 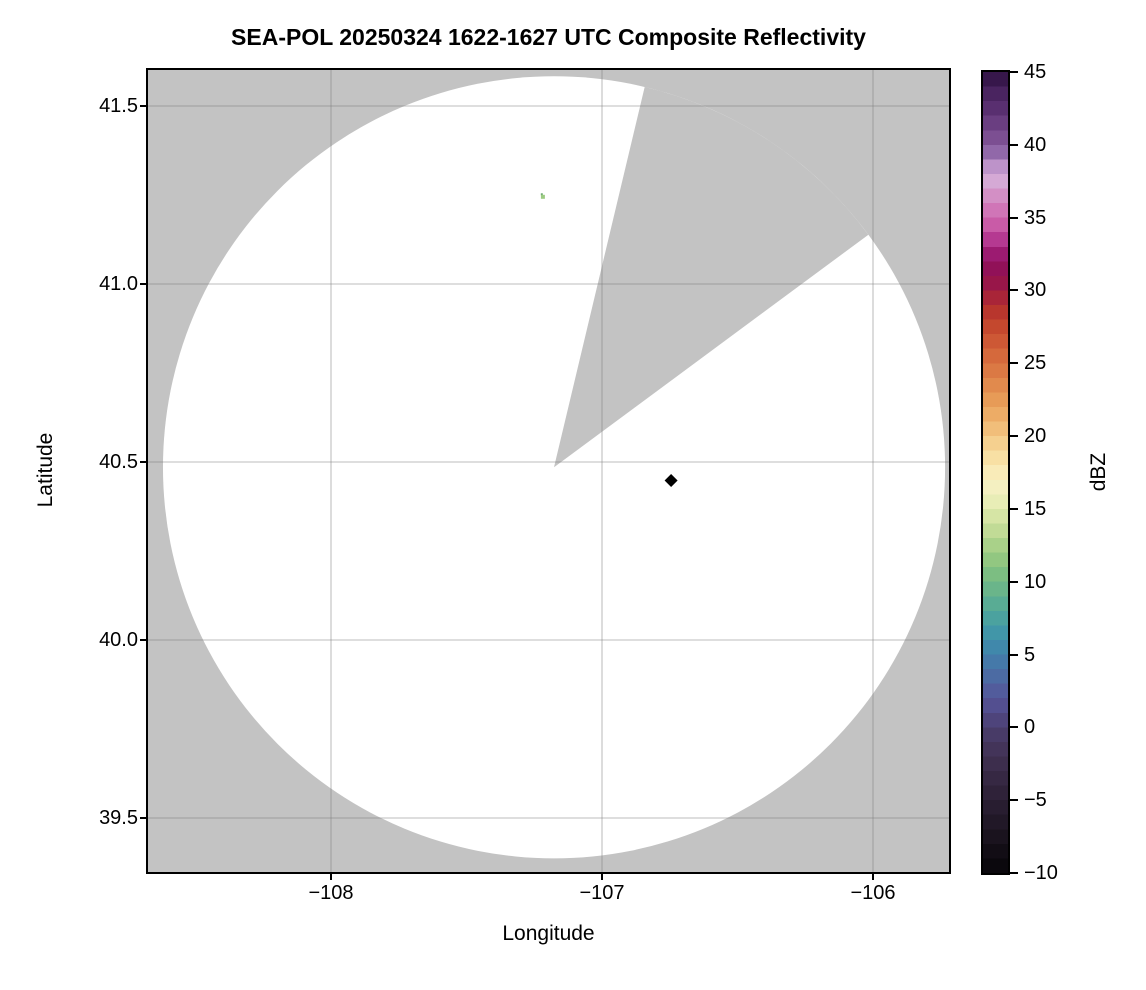 I want to click on site-marker-diamond, so click(x=671, y=481).